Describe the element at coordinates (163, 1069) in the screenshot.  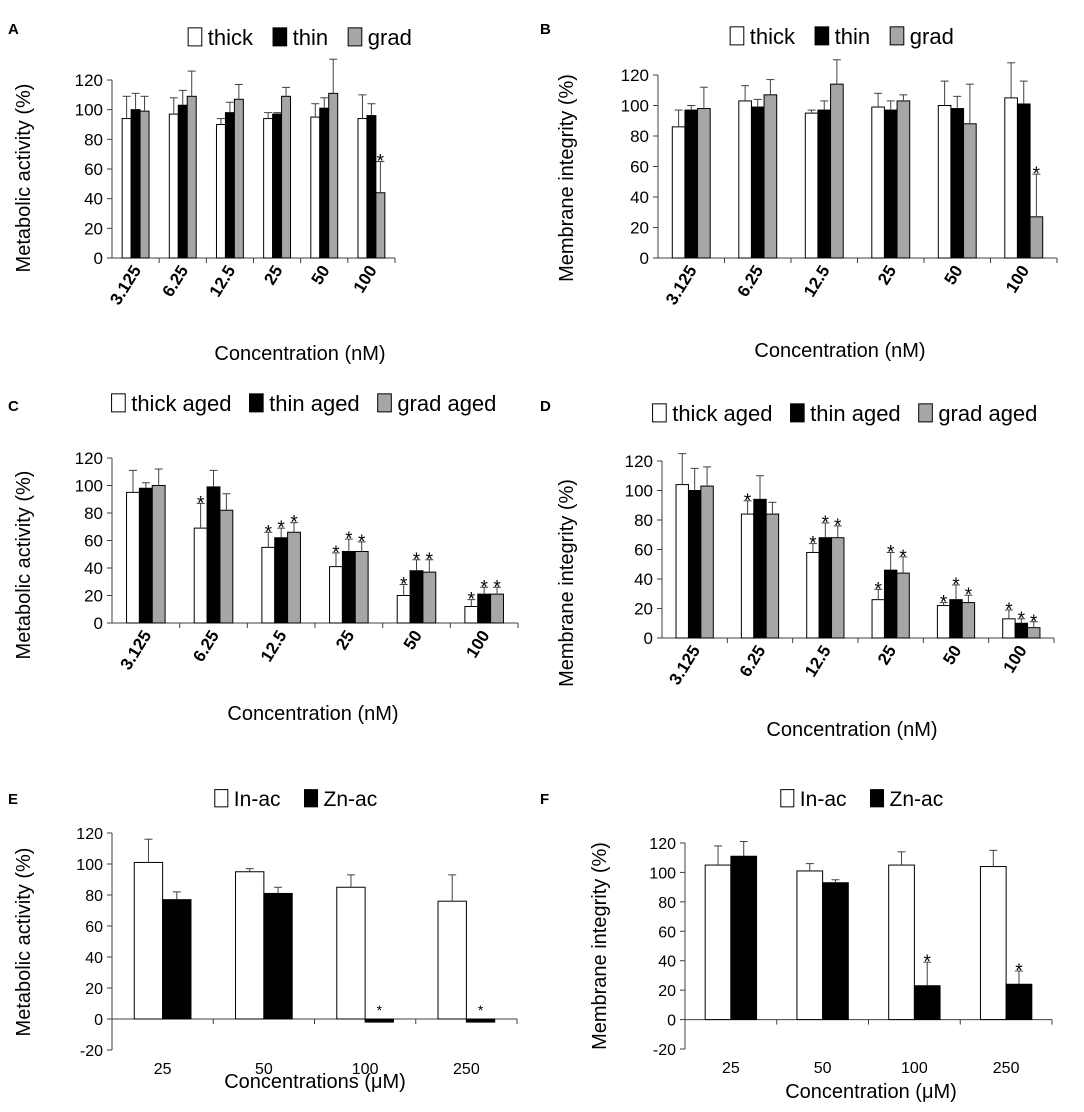
I see `x-tick-label: 25` at that location.